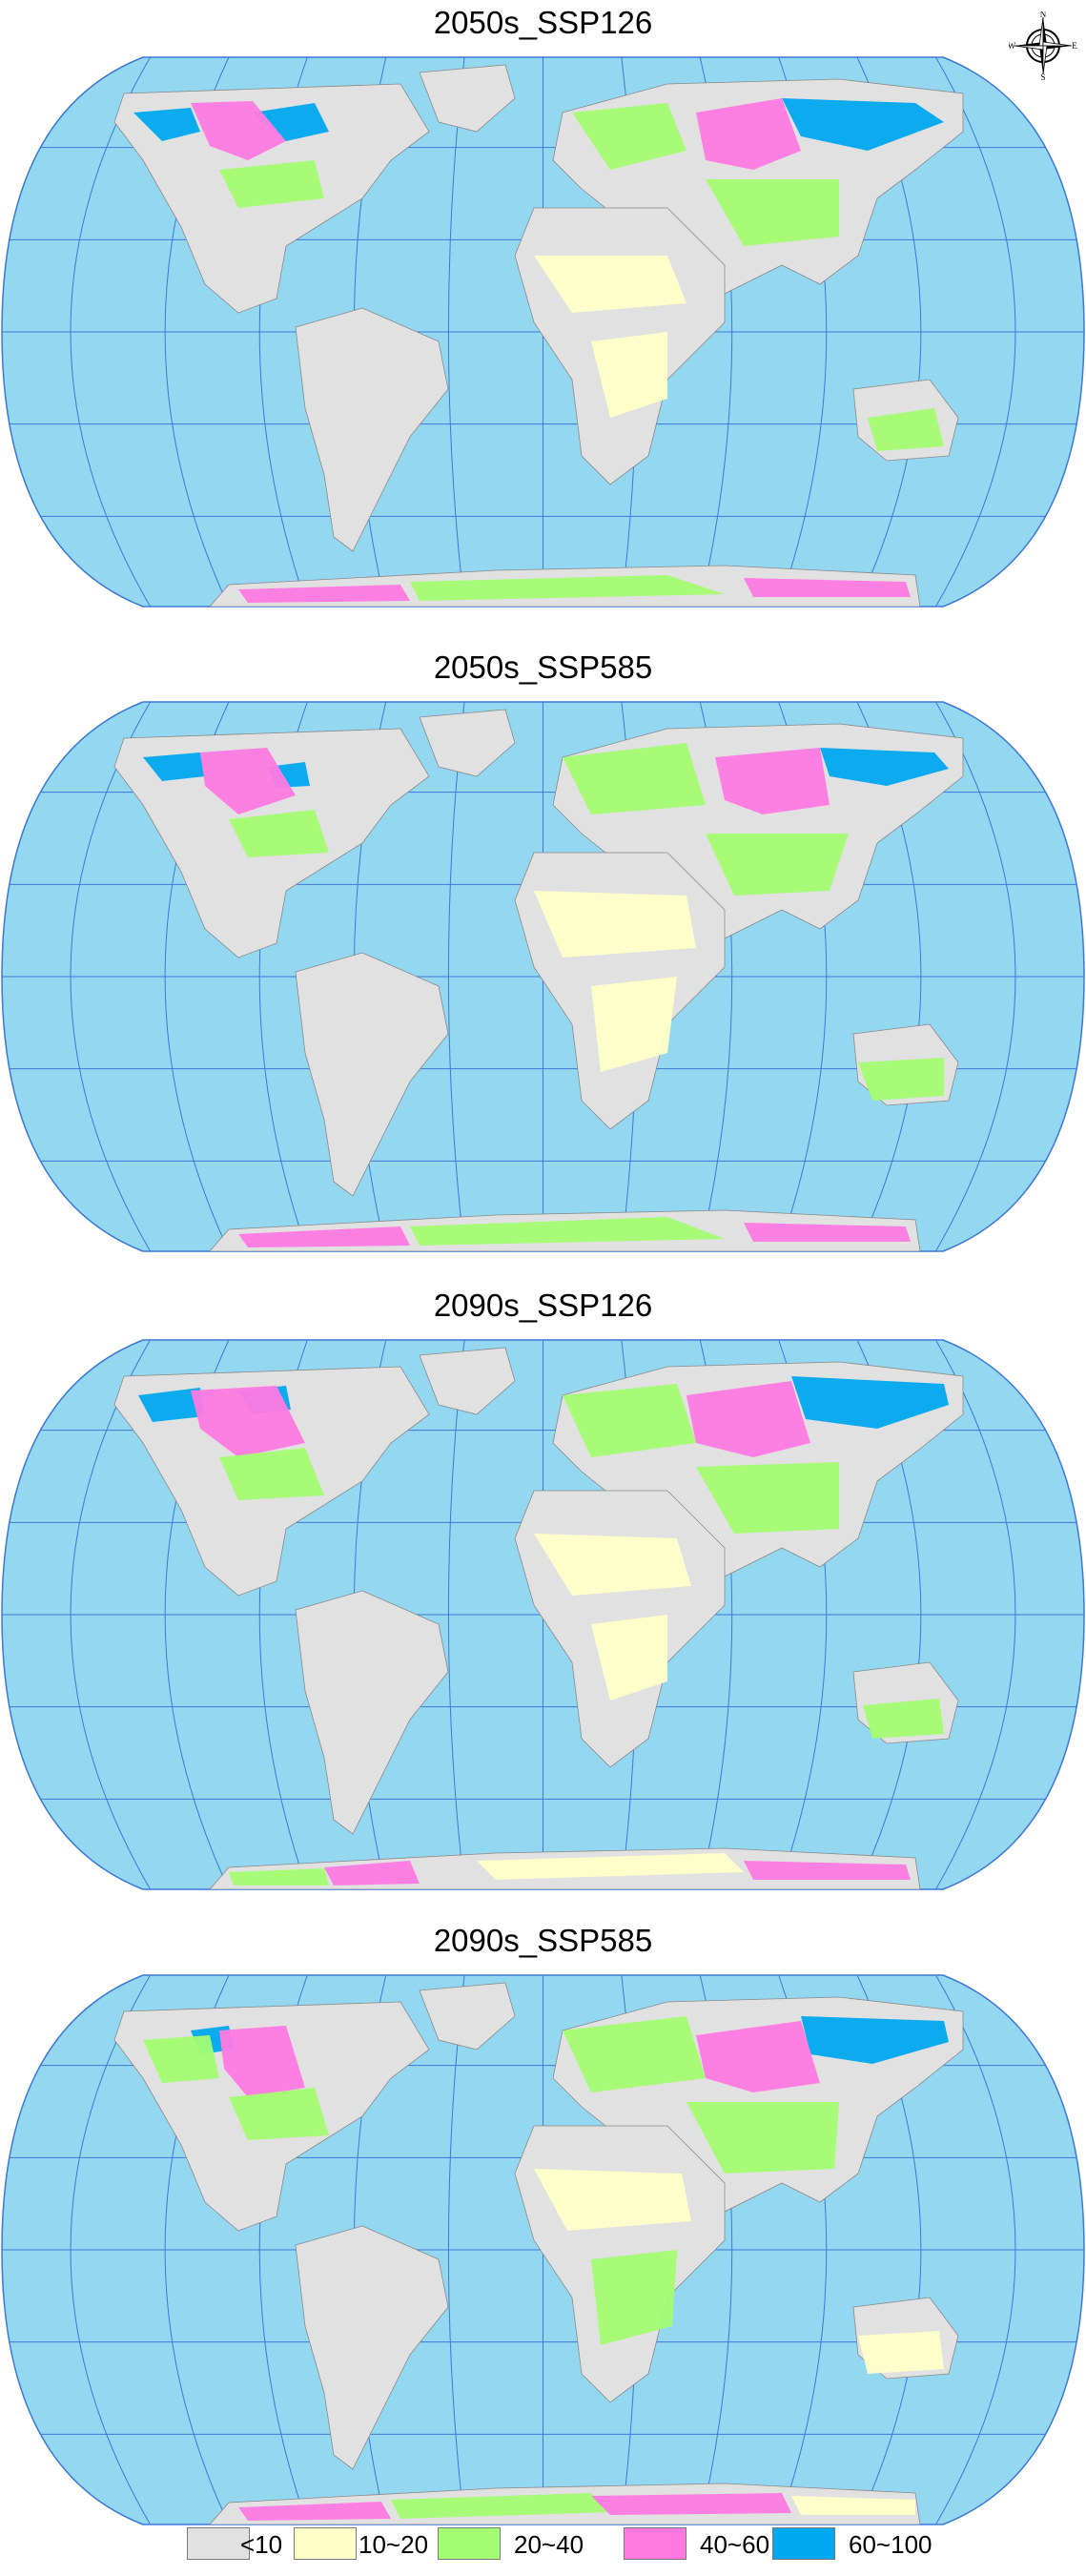 The height and width of the screenshot is (2576, 1086). I want to click on compass-s: S, so click(1042, 76).